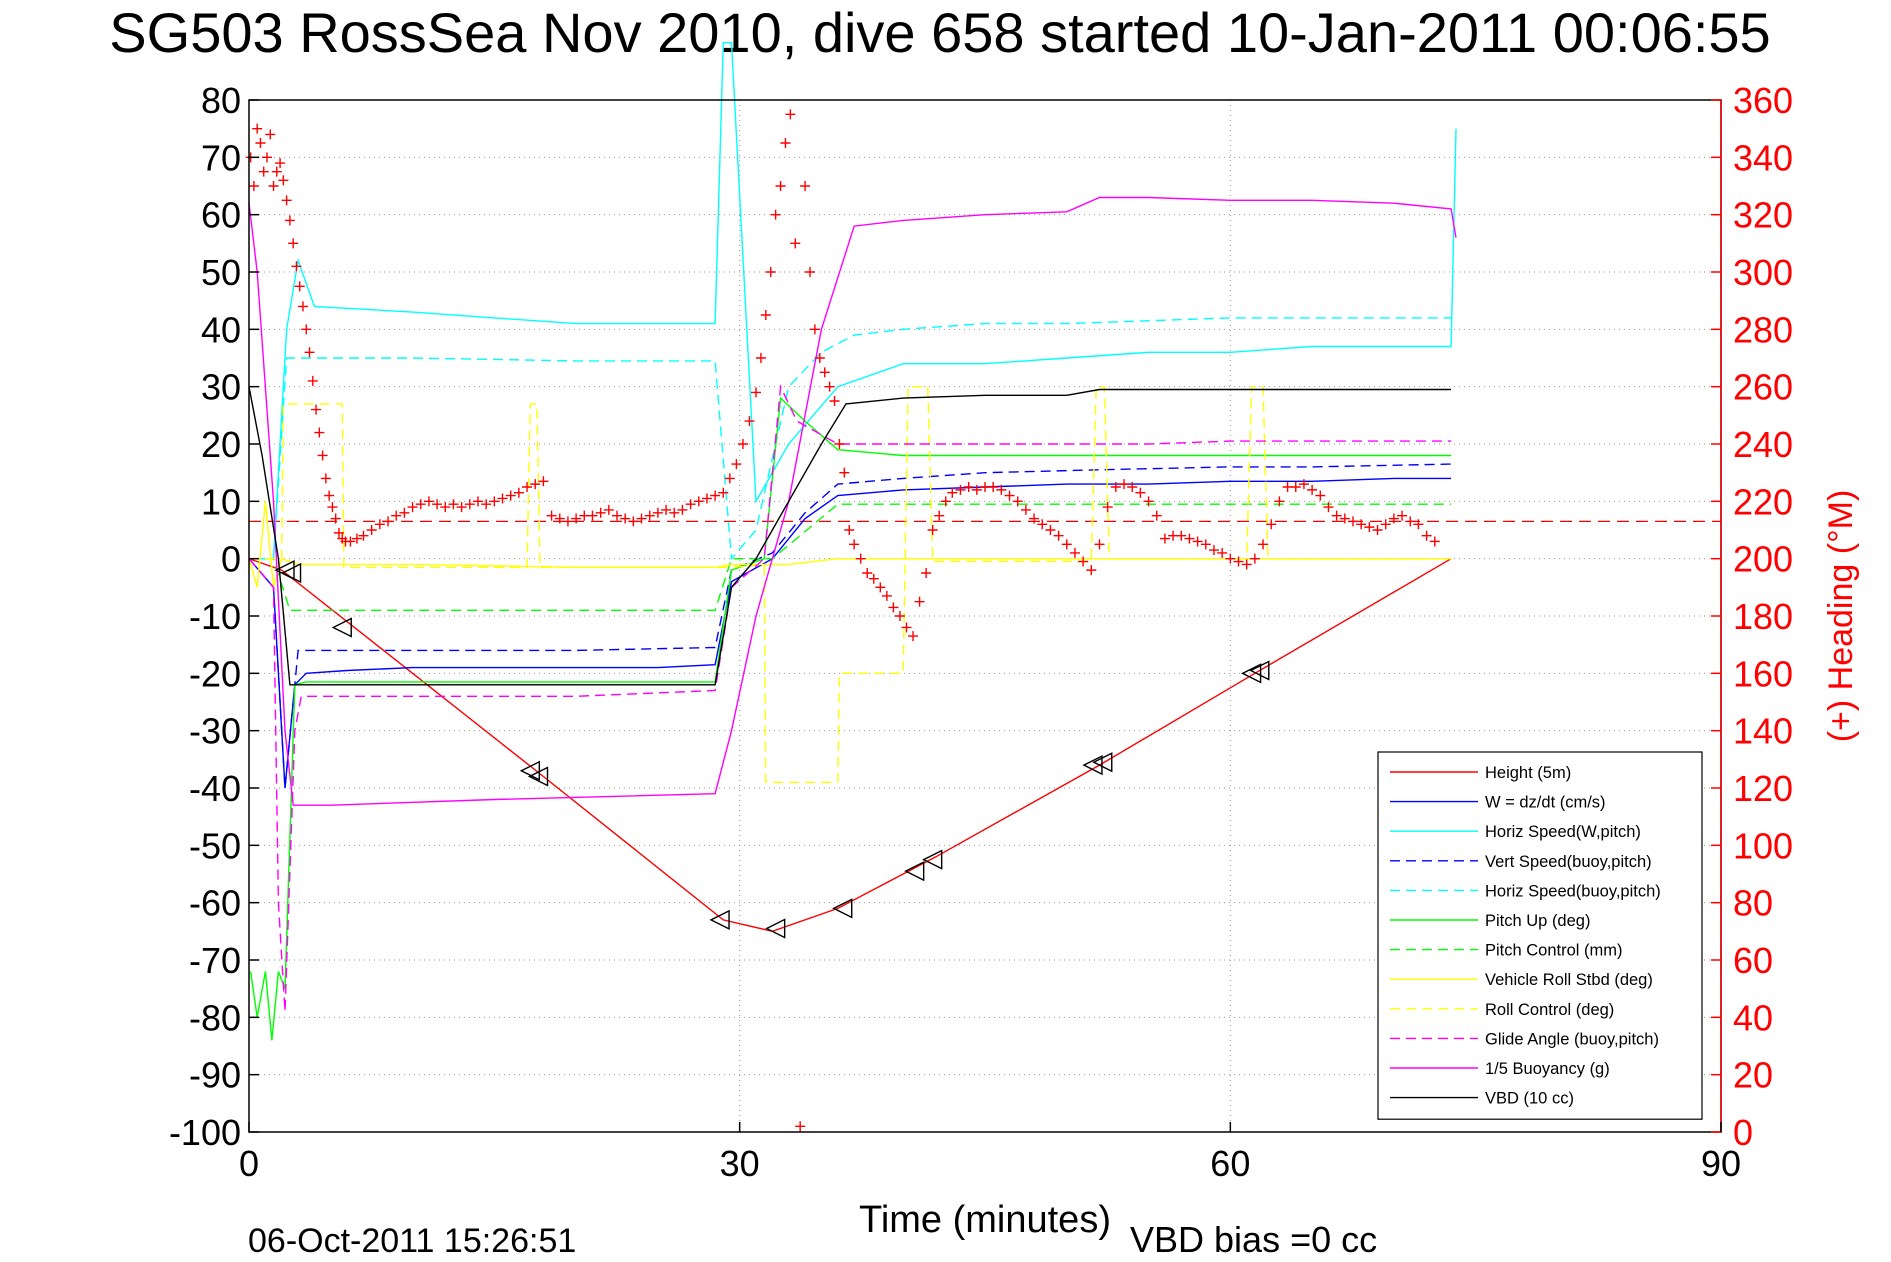  Describe the element at coordinates (1568, 862) in the screenshot. I see `legend-label: Vert Speed(buoy,pitch)` at that location.